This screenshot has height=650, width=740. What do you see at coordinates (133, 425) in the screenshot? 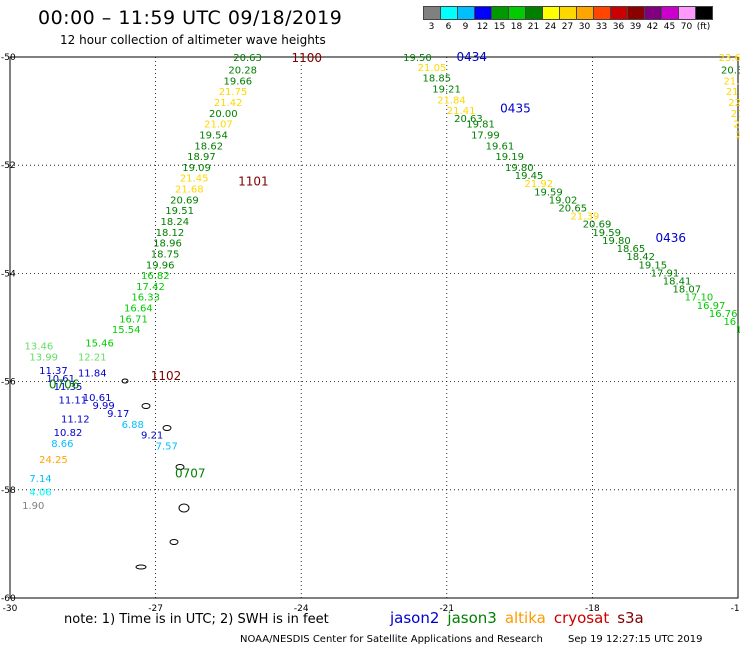
I see `swh-value: 6.88` at bounding box center [133, 425].